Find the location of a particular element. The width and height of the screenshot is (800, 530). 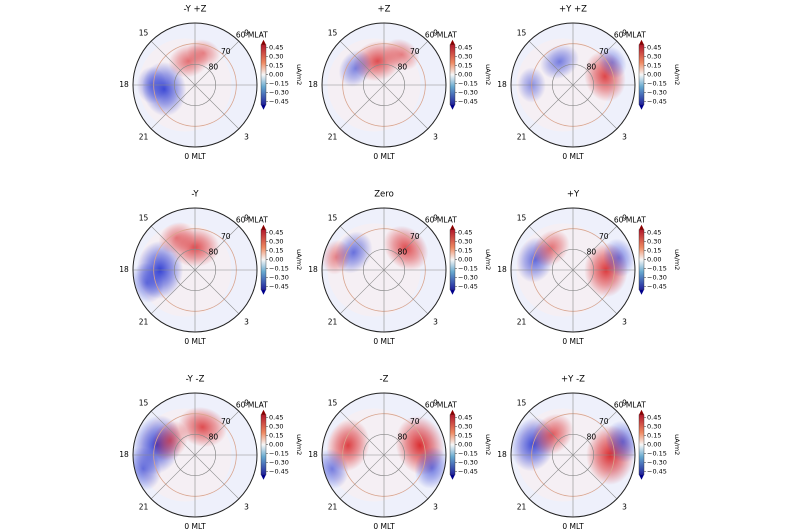

downward-current-region is located at coordinates (355, 68).